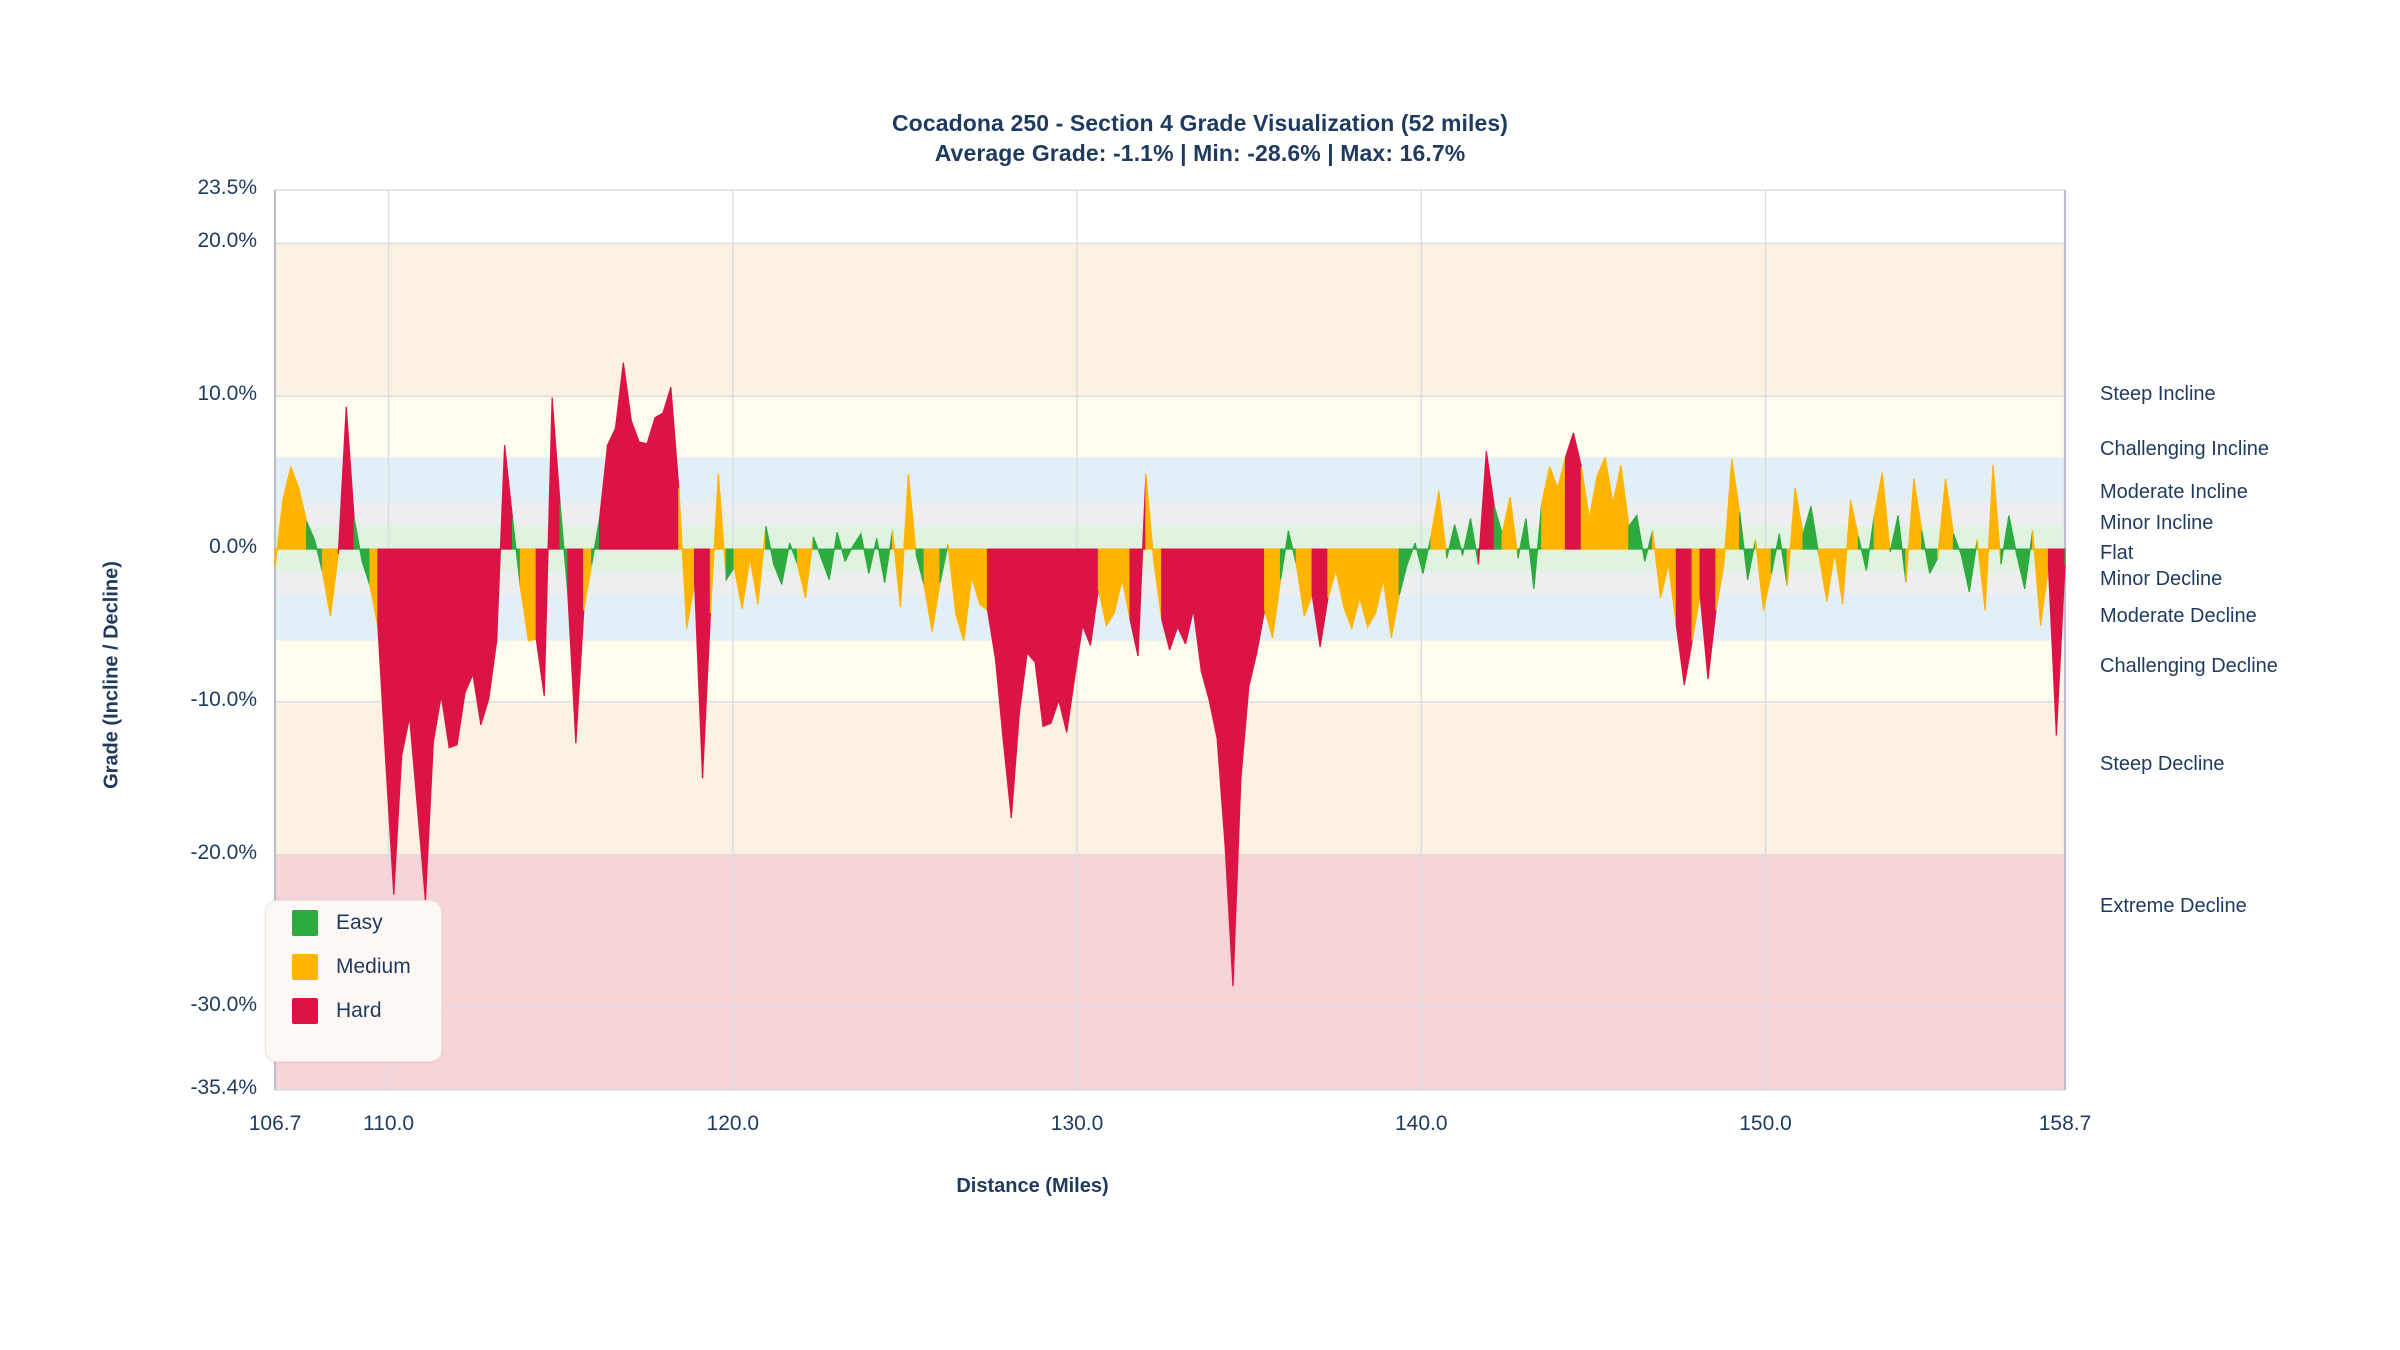 This screenshot has height=1350, width=2400. I want to click on y-tick-label: 0.0%, so click(233, 547).